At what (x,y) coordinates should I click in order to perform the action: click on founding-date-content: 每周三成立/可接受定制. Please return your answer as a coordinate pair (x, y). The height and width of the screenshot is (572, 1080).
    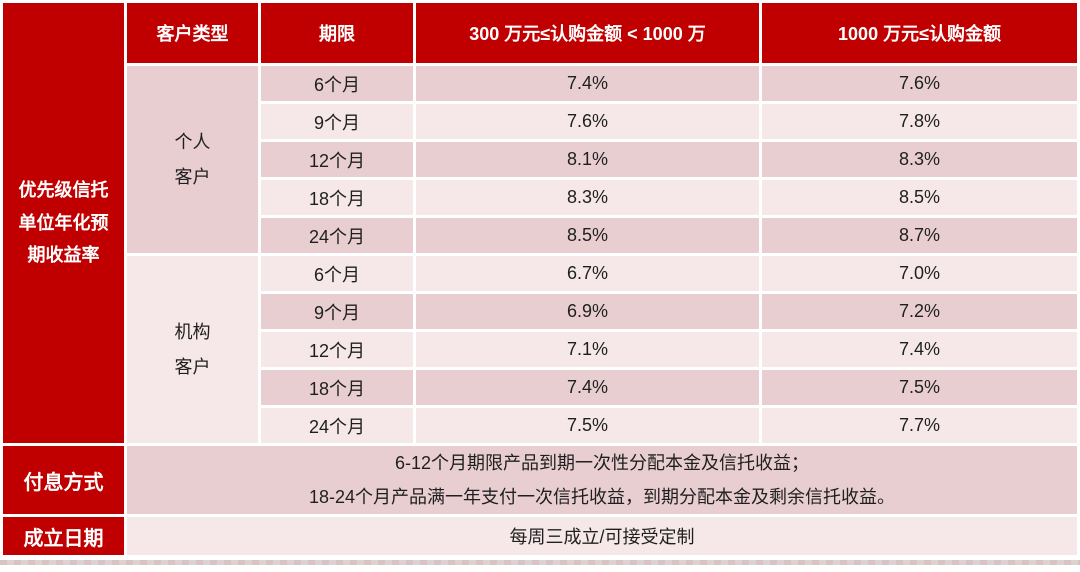
    Looking at the image, I should click on (602, 536).